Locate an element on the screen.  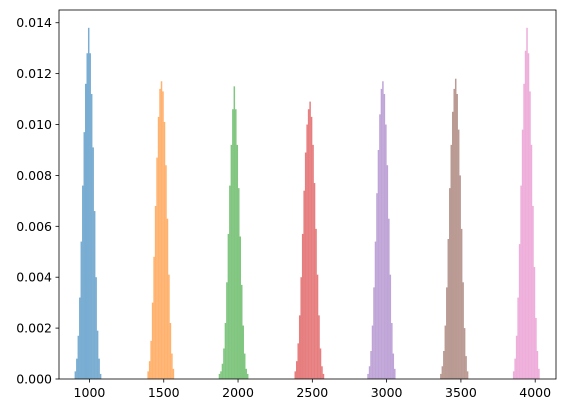
y-tick-label: 0.014 is located at coordinates (34, 22).